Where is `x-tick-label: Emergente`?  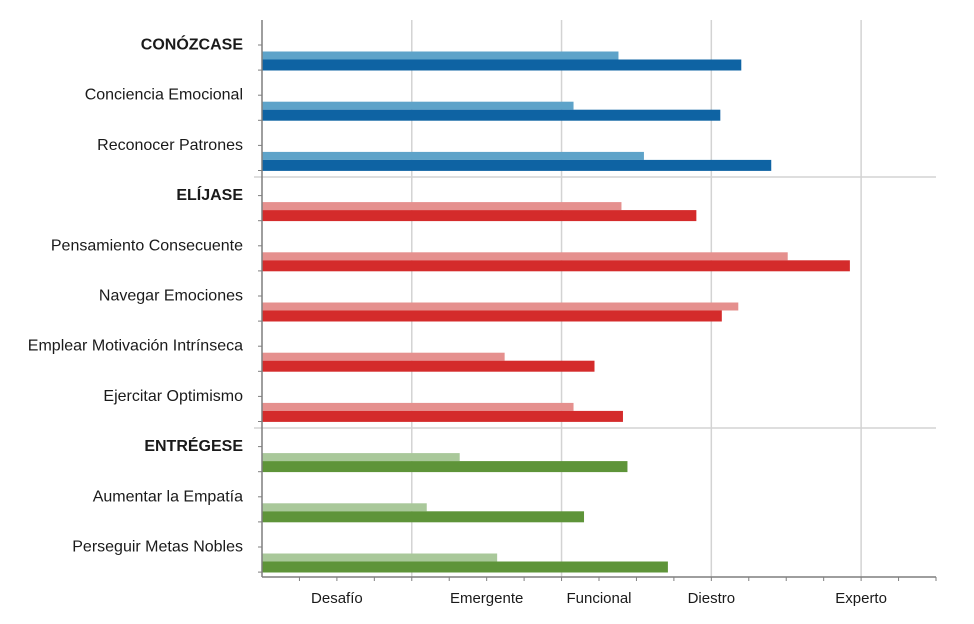 x-tick-label: Emergente is located at coordinates (486, 598).